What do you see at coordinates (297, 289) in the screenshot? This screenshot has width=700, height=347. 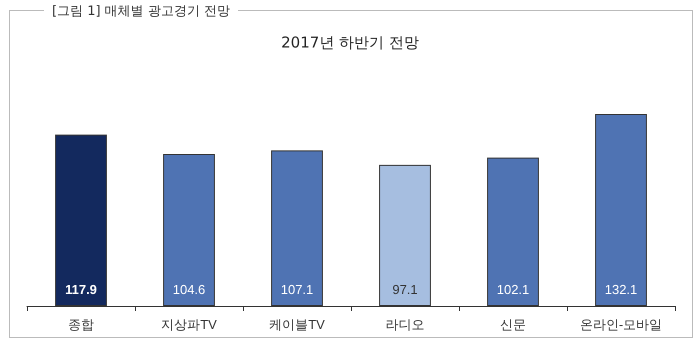 I see `data-label: 107.1` at bounding box center [297, 289].